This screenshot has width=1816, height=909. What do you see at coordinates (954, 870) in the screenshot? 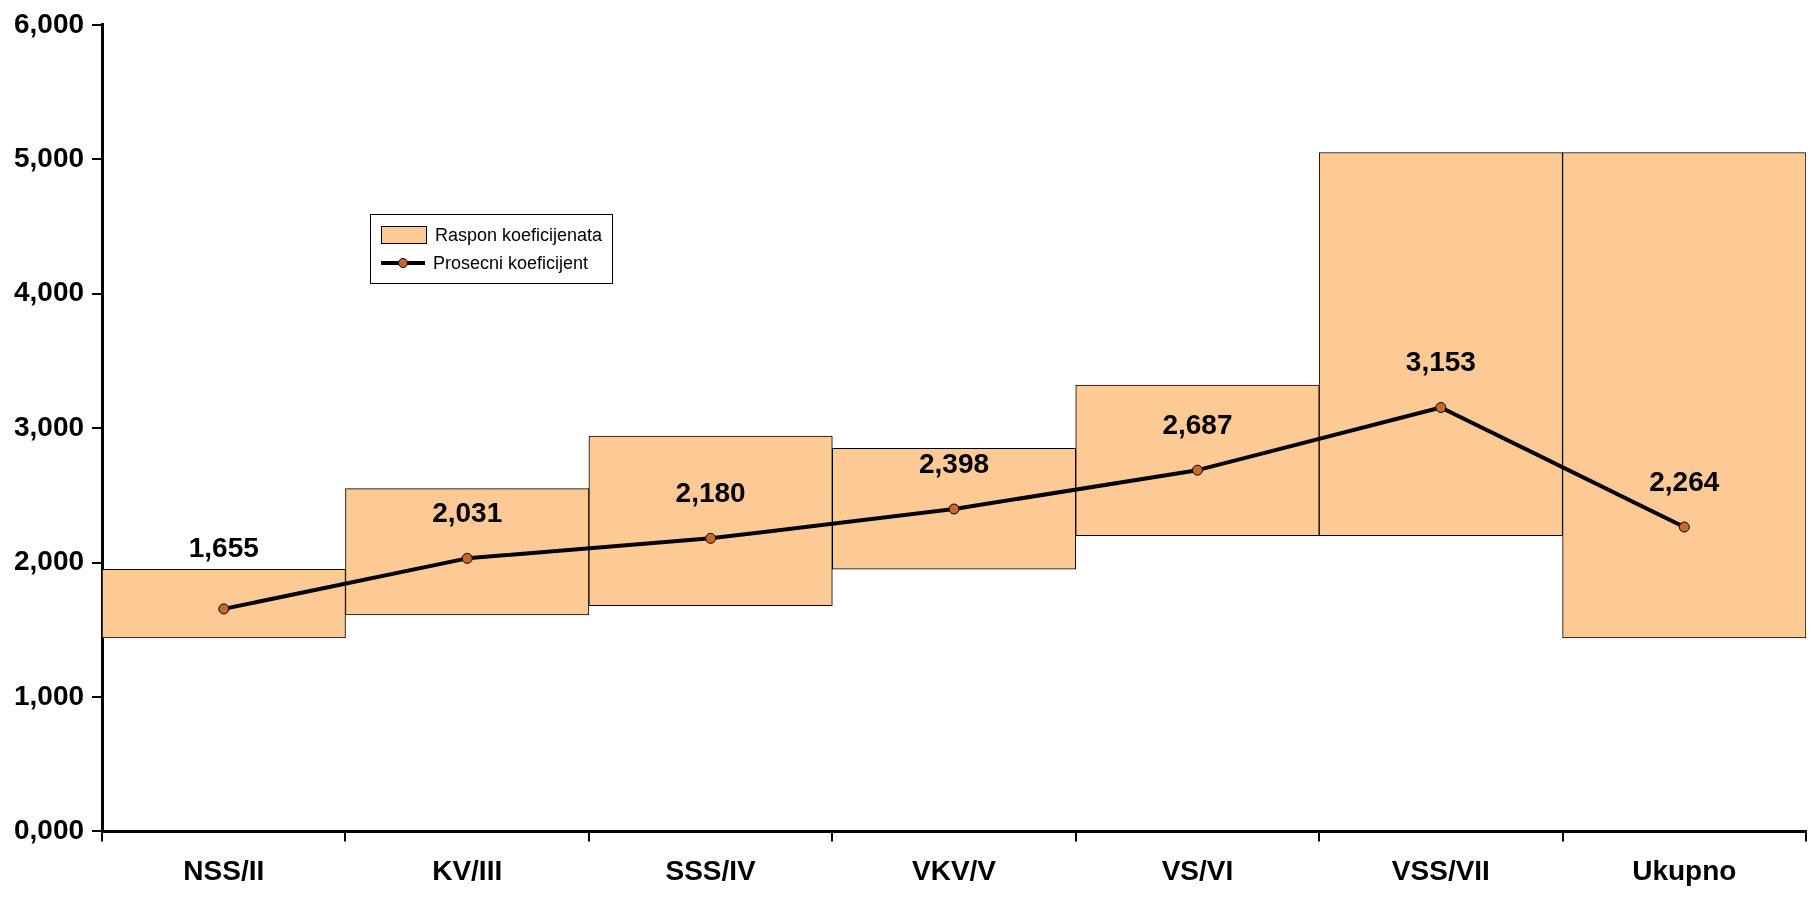
I see `x-tick-label: VKV/V` at bounding box center [954, 870].